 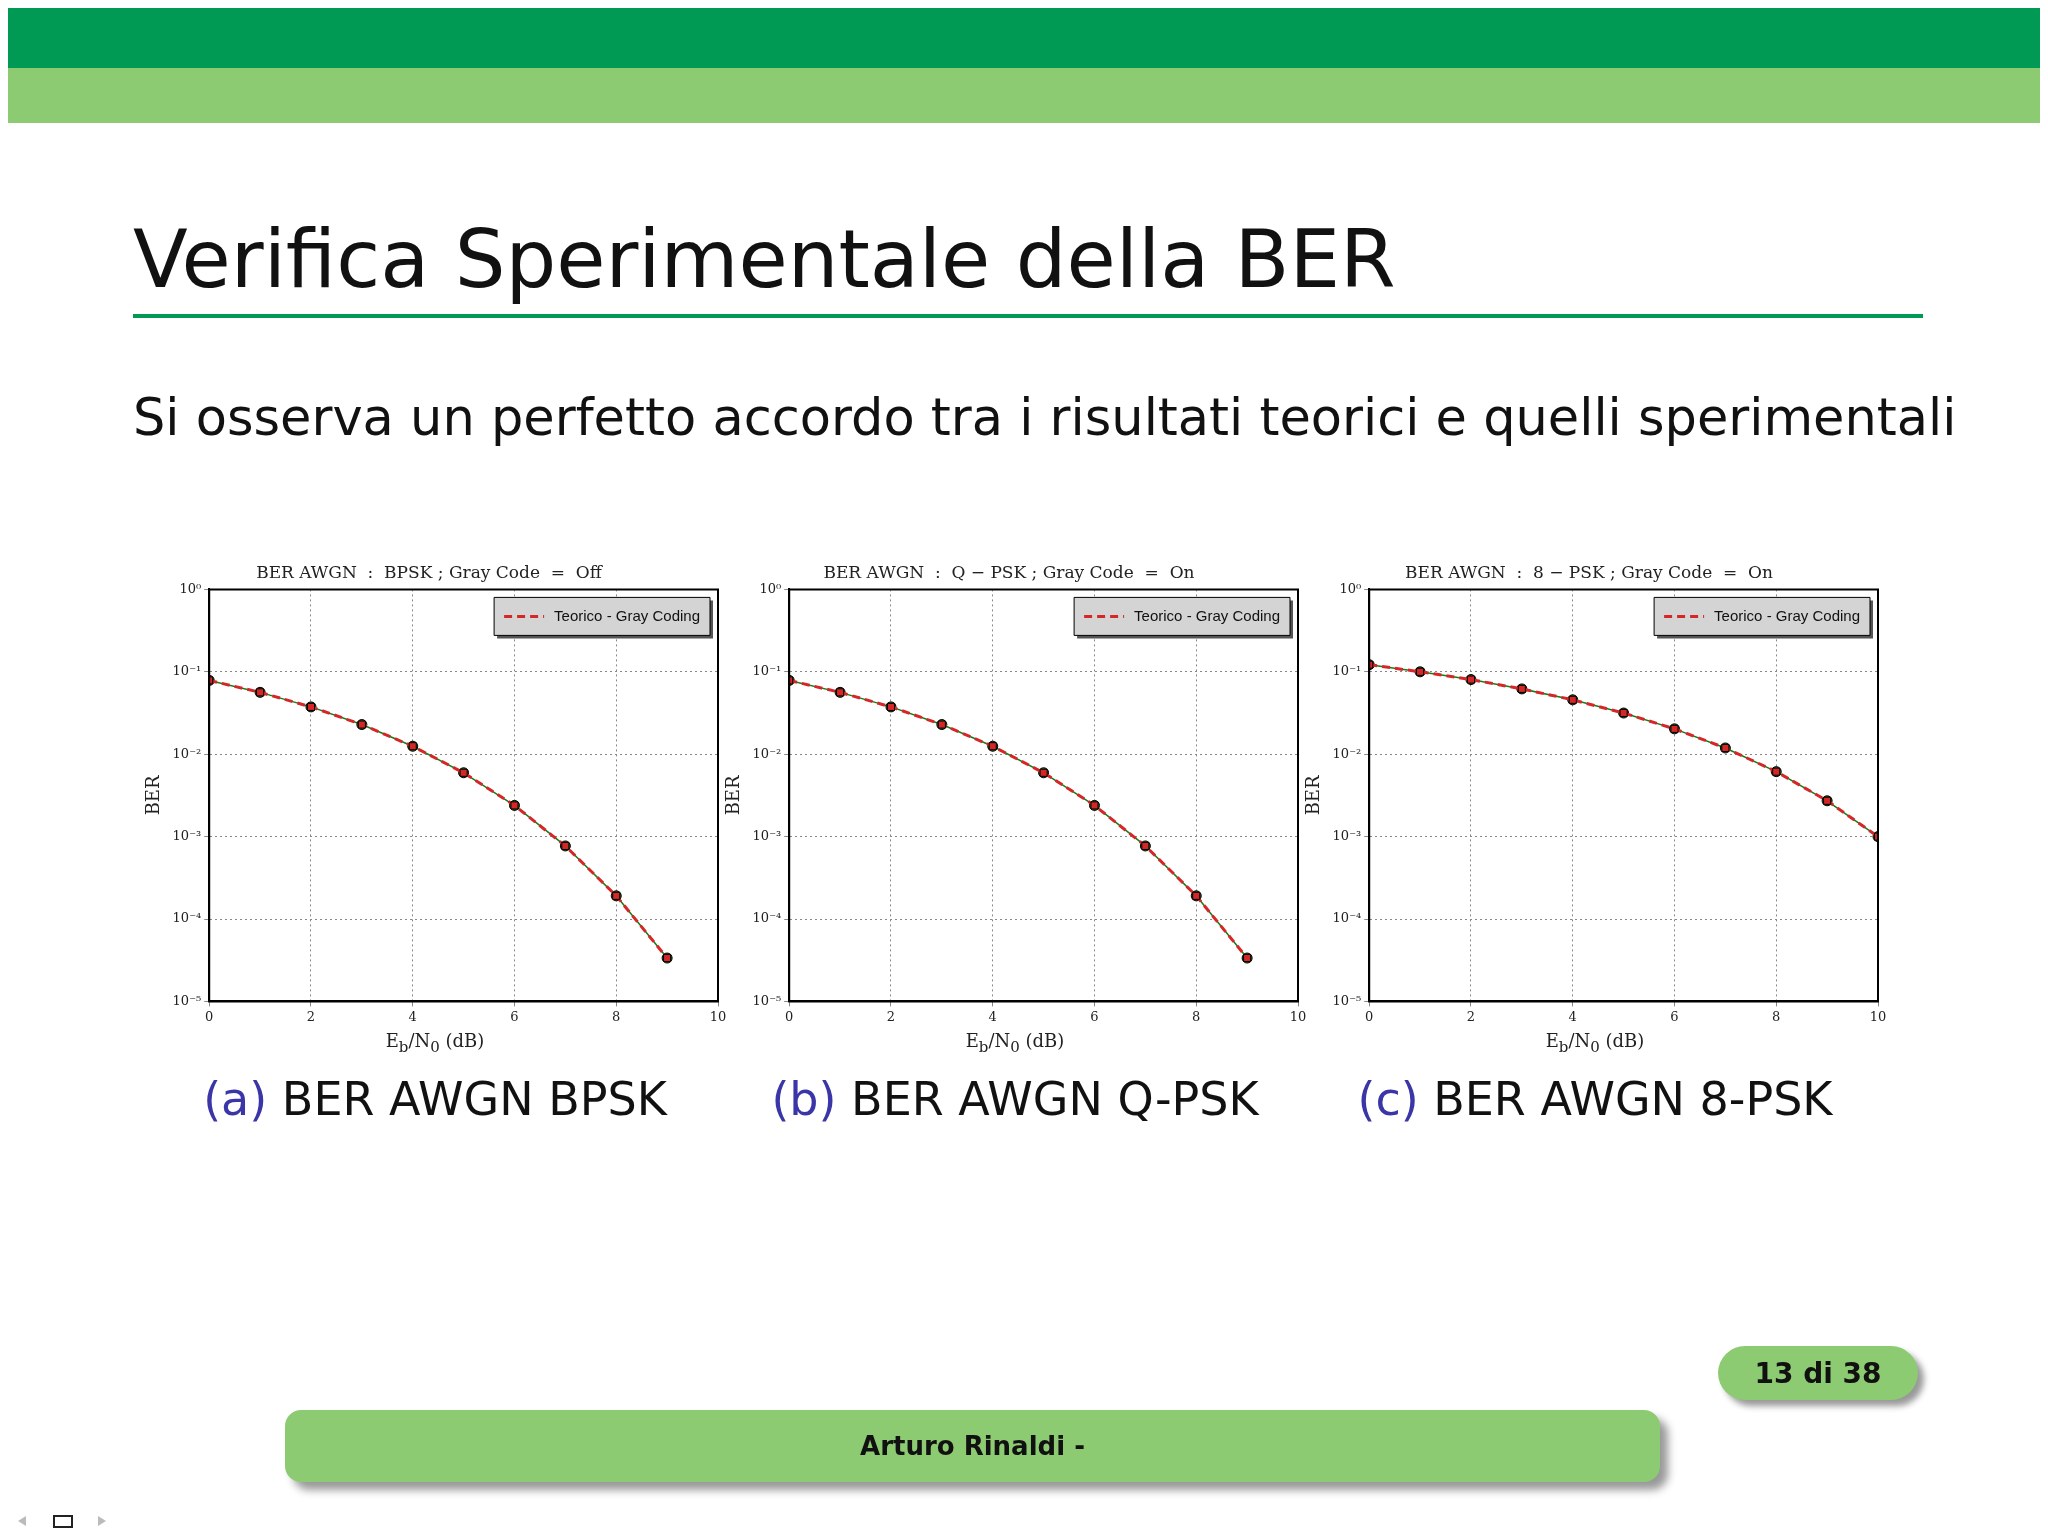 What do you see at coordinates (764, 259) in the screenshot?
I see `text: Verifica Sperimentale della BER` at bounding box center [764, 259].